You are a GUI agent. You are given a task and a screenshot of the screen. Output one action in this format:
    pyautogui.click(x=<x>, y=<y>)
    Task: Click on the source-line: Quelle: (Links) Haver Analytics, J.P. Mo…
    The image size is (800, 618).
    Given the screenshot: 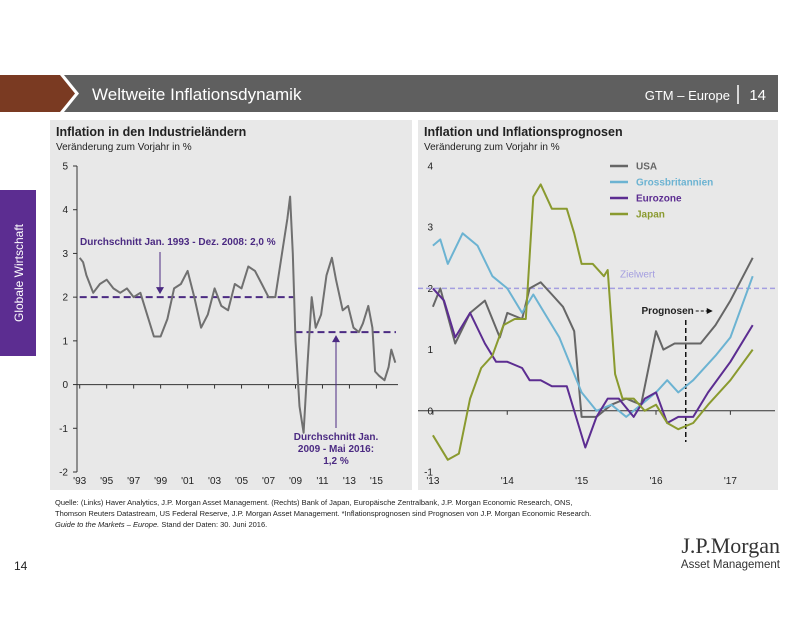 What is the action you would take?
    pyautogui.click(x=313, y=502)
    